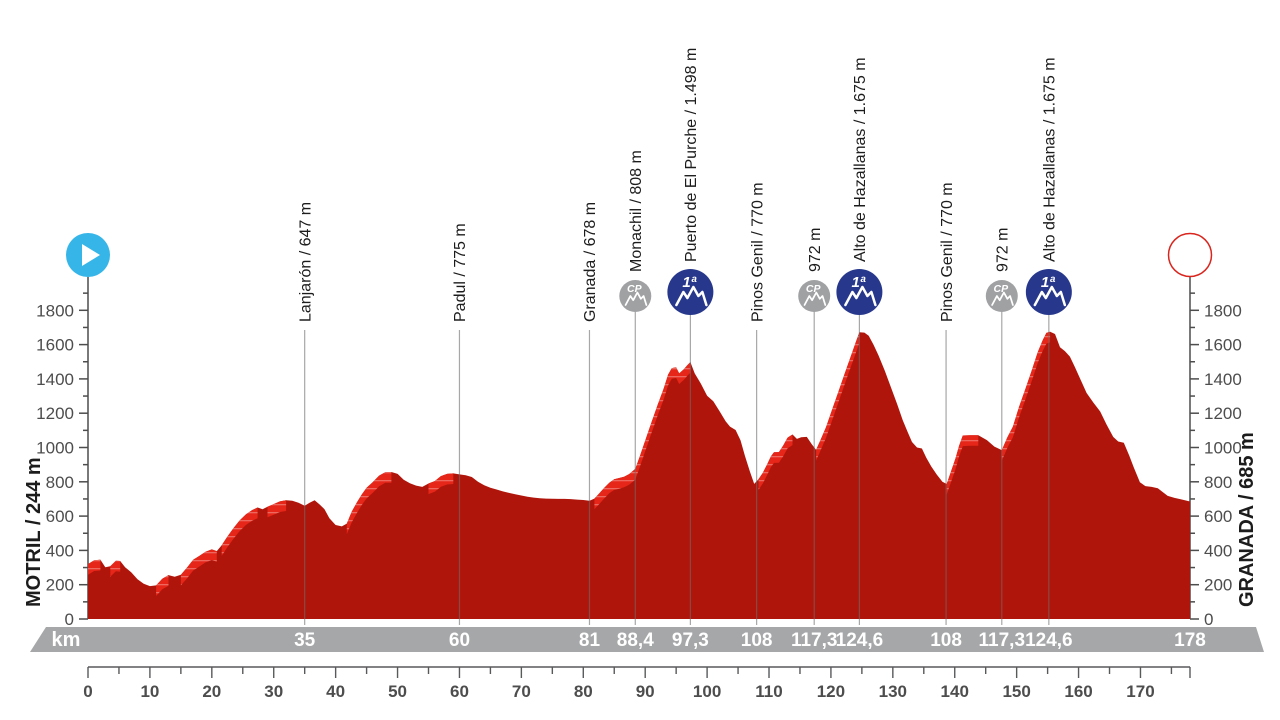  I want to click on ruler-tick-label: 40, so click(335, 691).